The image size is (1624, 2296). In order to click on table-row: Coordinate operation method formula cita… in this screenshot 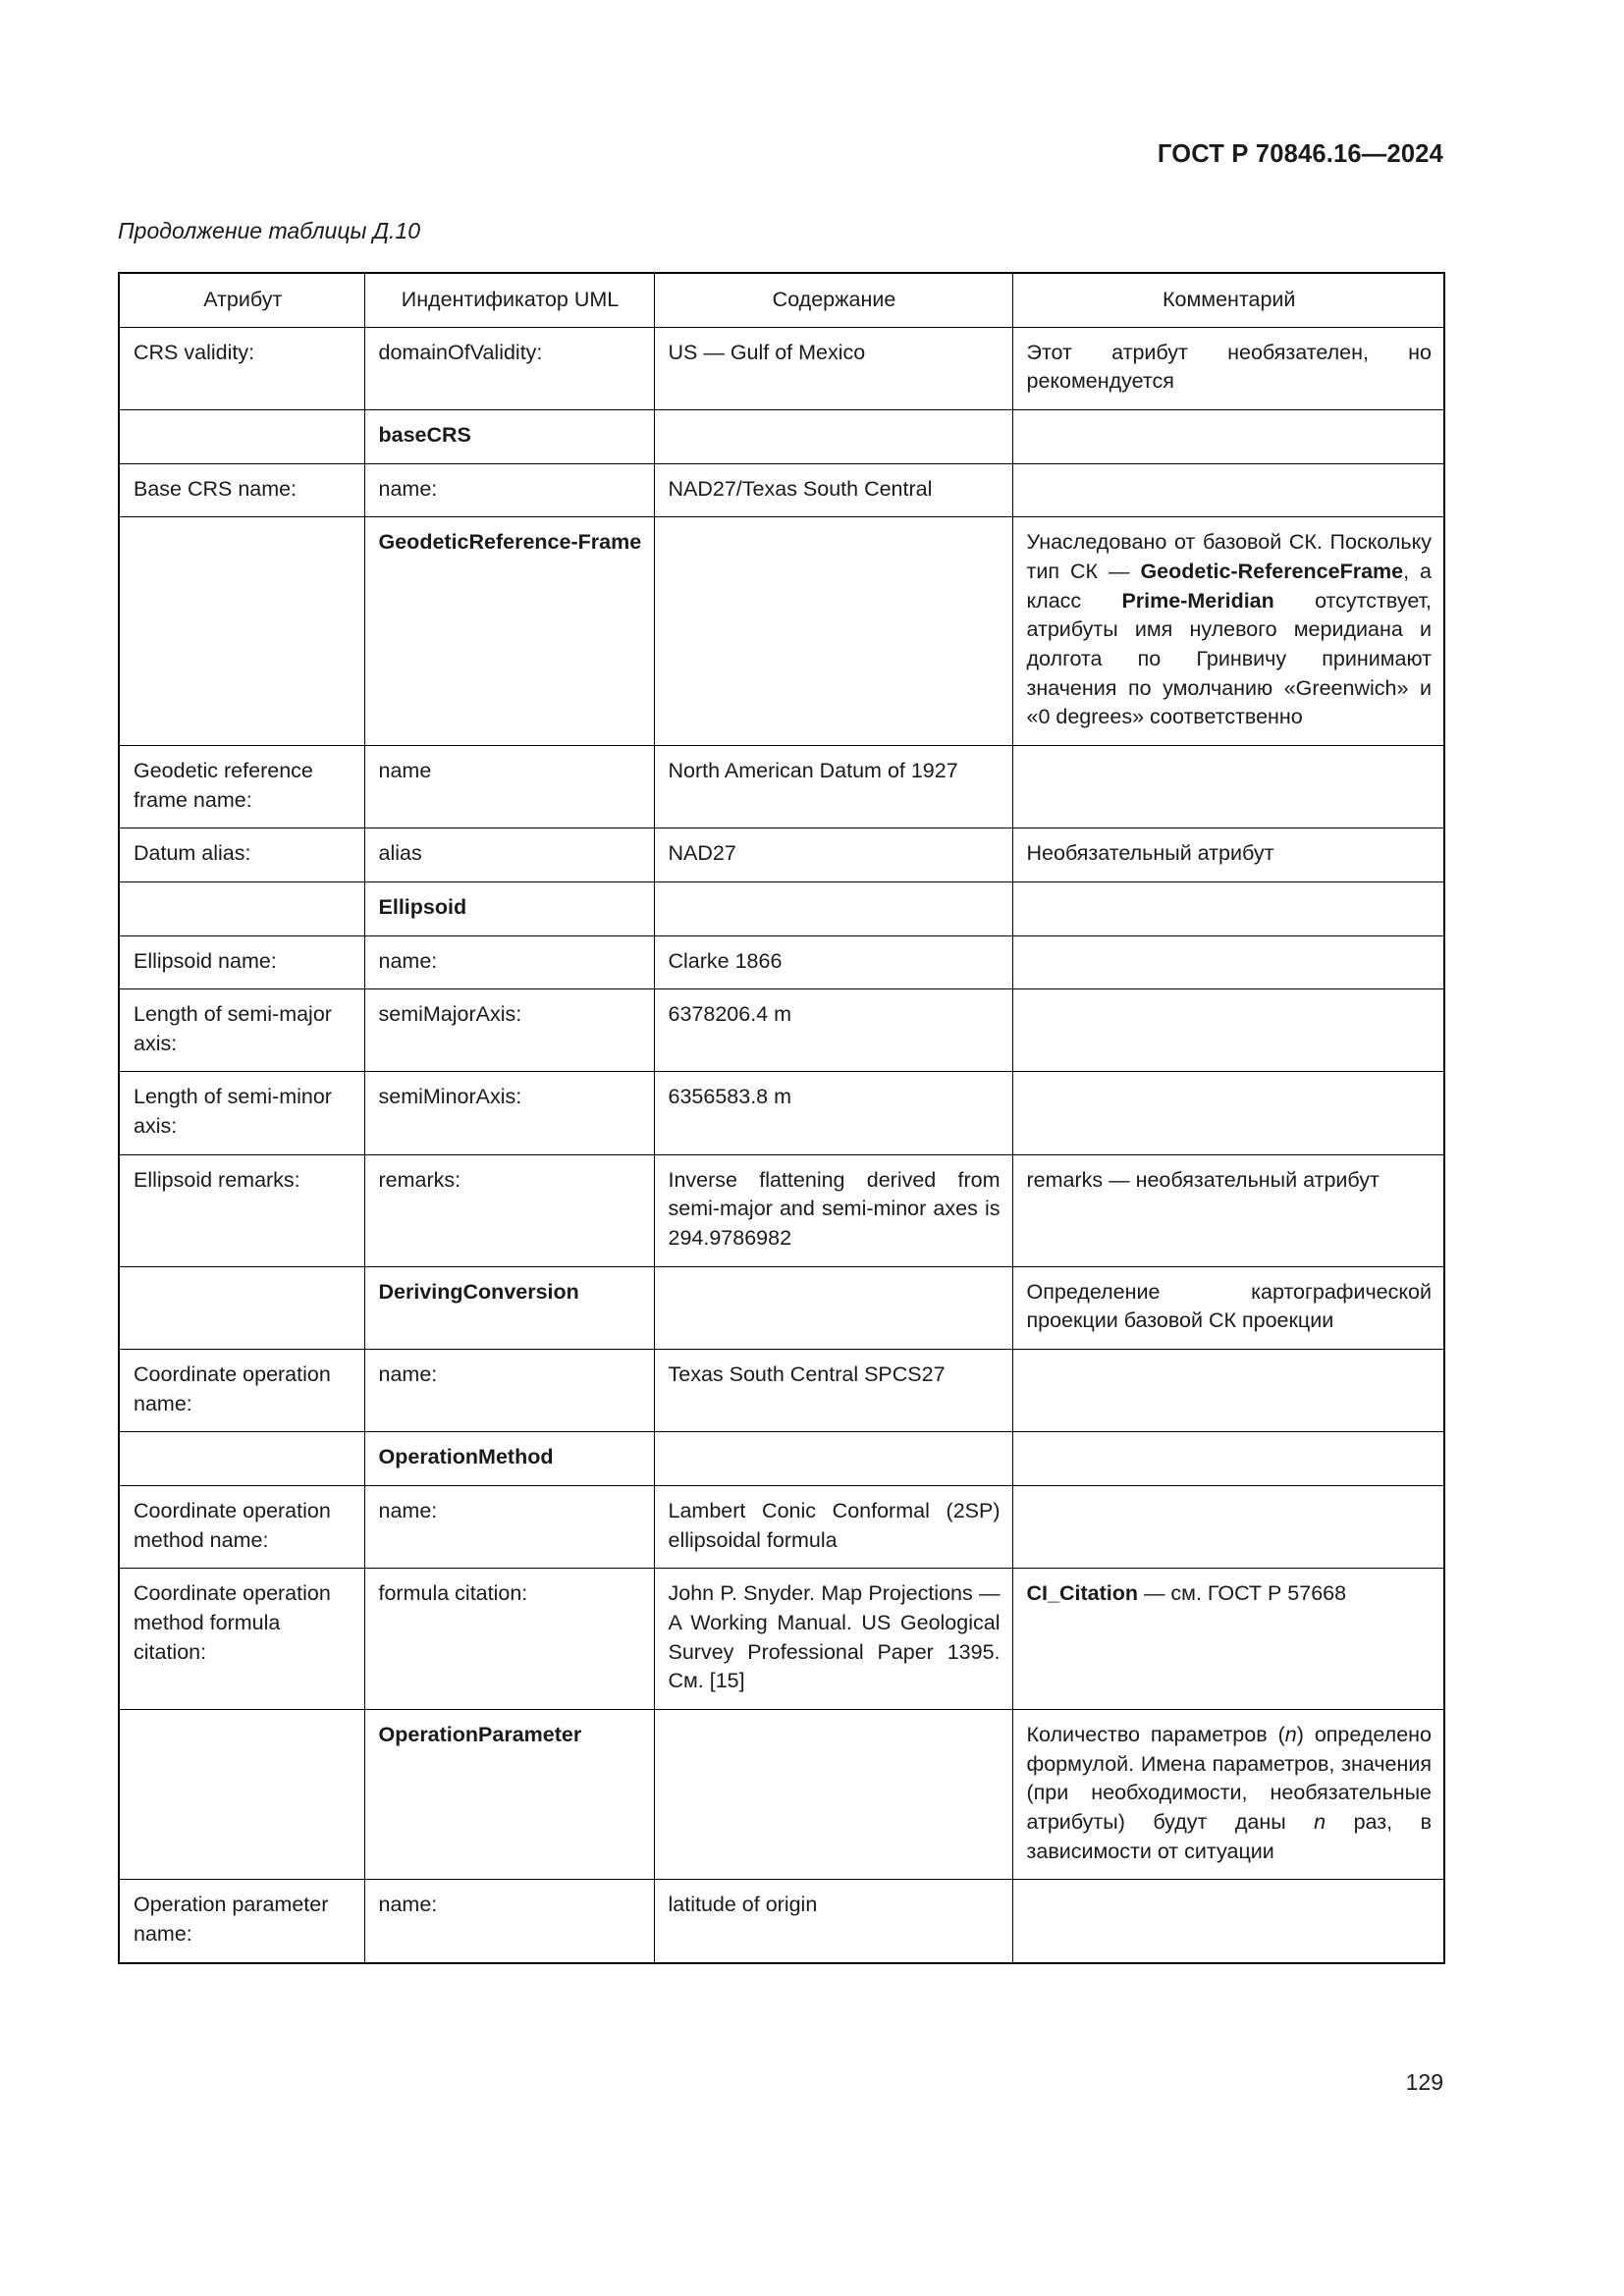, I will do `click(781, 1639)`.